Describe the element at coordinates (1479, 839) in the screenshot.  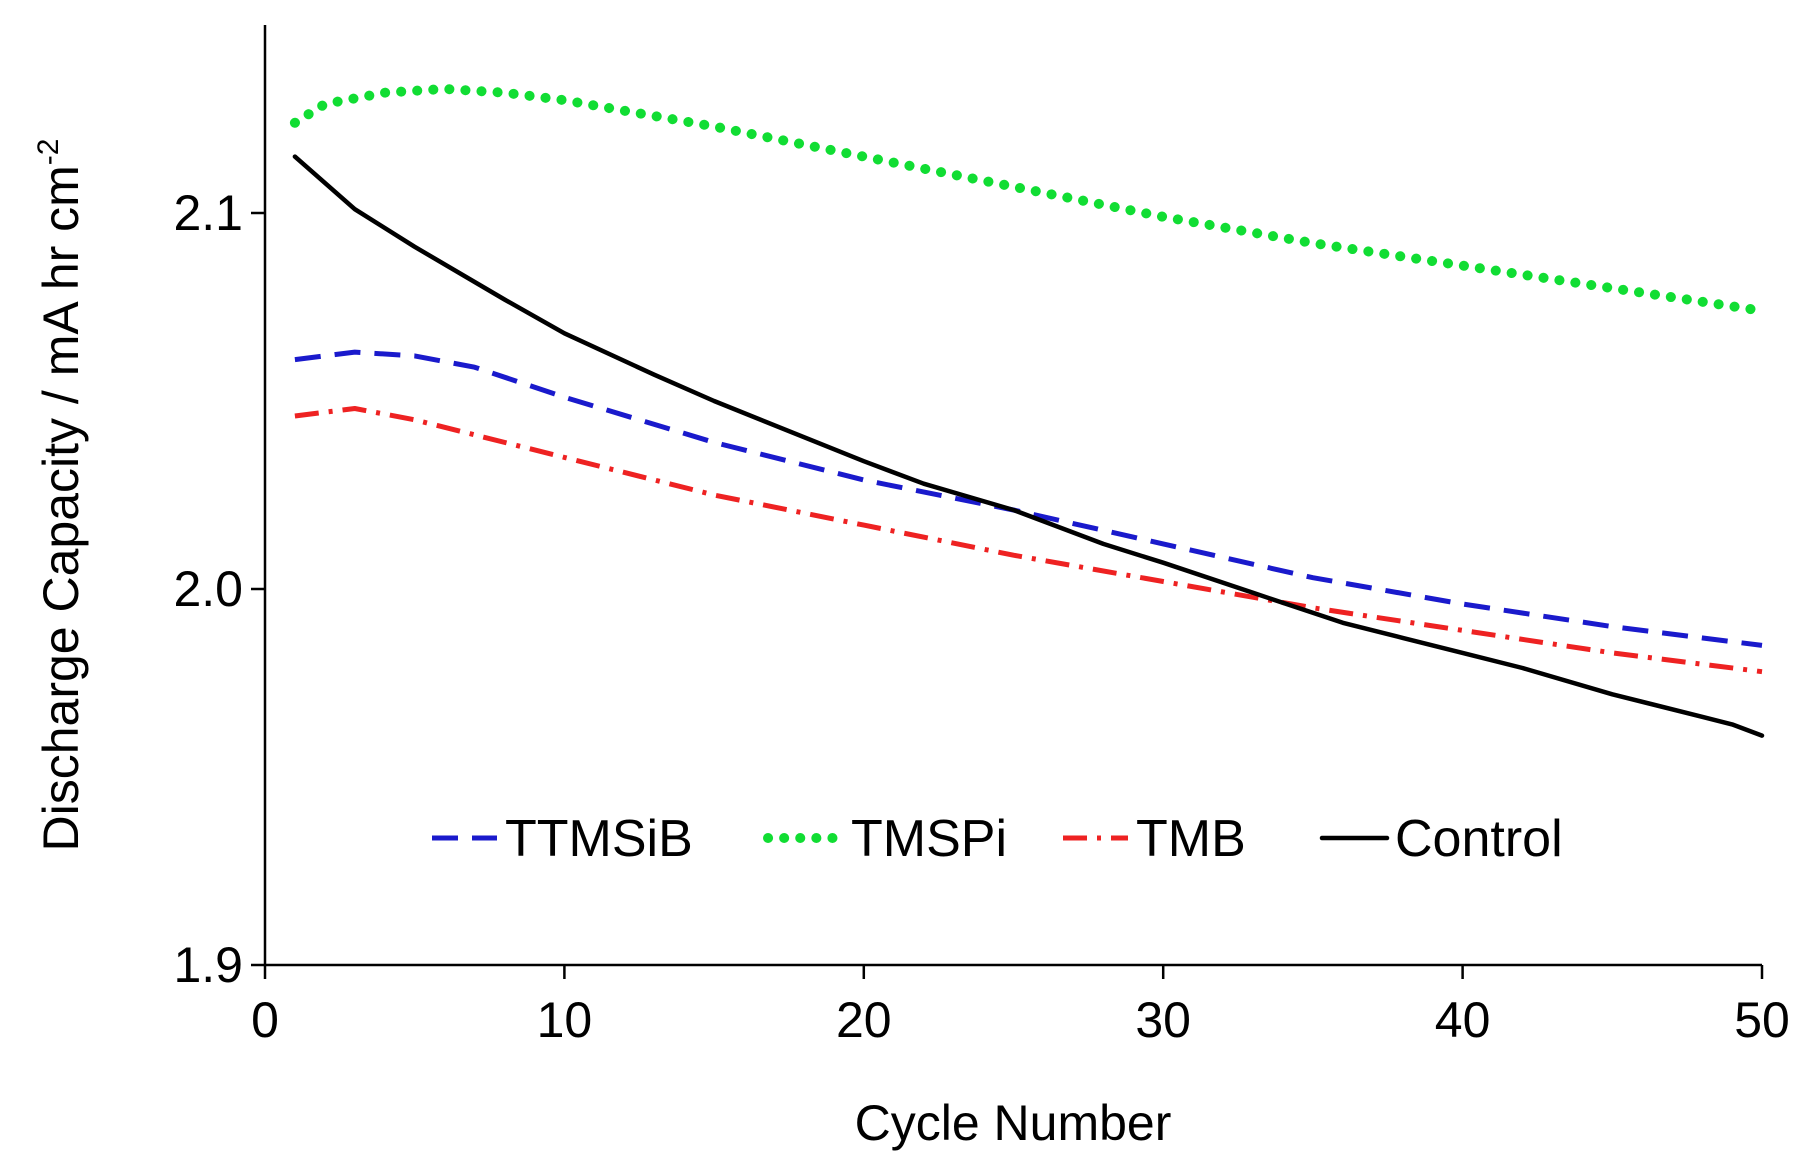
I see `legend-label-control: Control` at that location.